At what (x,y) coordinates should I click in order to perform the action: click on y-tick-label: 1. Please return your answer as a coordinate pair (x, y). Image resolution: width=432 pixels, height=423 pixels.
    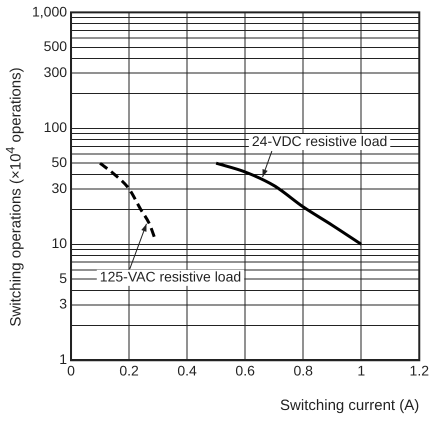
    Looking at the image, I should click on (63, 359).